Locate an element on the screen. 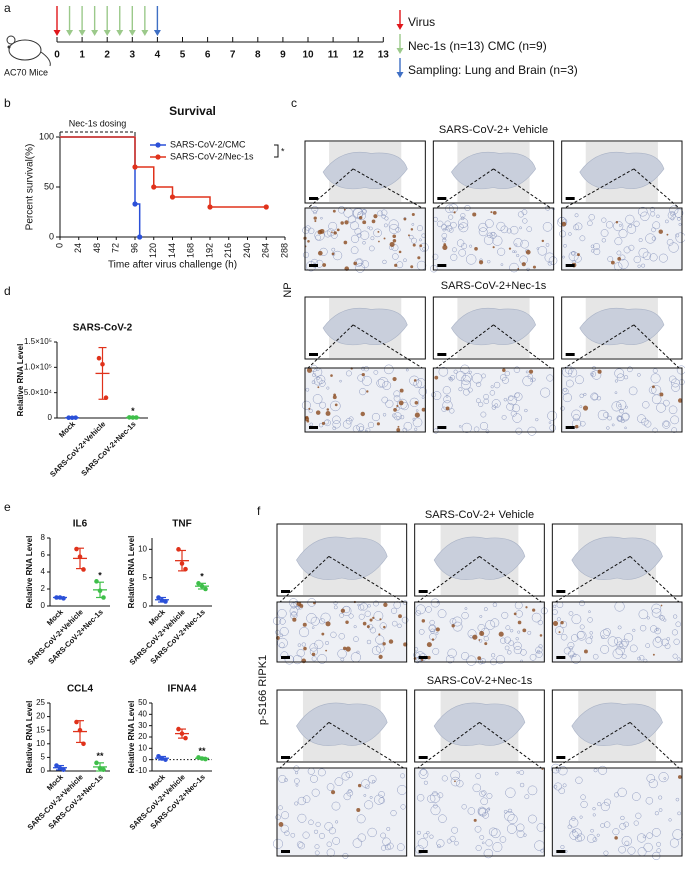 This screenshot has height=871, width=685. data-point is located at coordinates (76, 549).